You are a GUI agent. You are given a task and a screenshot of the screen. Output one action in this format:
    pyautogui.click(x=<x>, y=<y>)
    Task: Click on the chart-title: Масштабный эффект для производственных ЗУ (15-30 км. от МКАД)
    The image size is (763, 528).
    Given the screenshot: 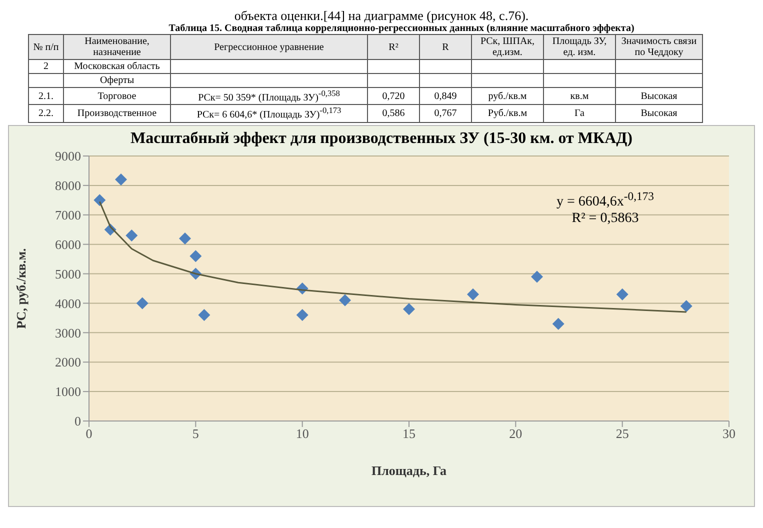 What is the action you would take?
    pyautogui.click(x=382, y=138)
    